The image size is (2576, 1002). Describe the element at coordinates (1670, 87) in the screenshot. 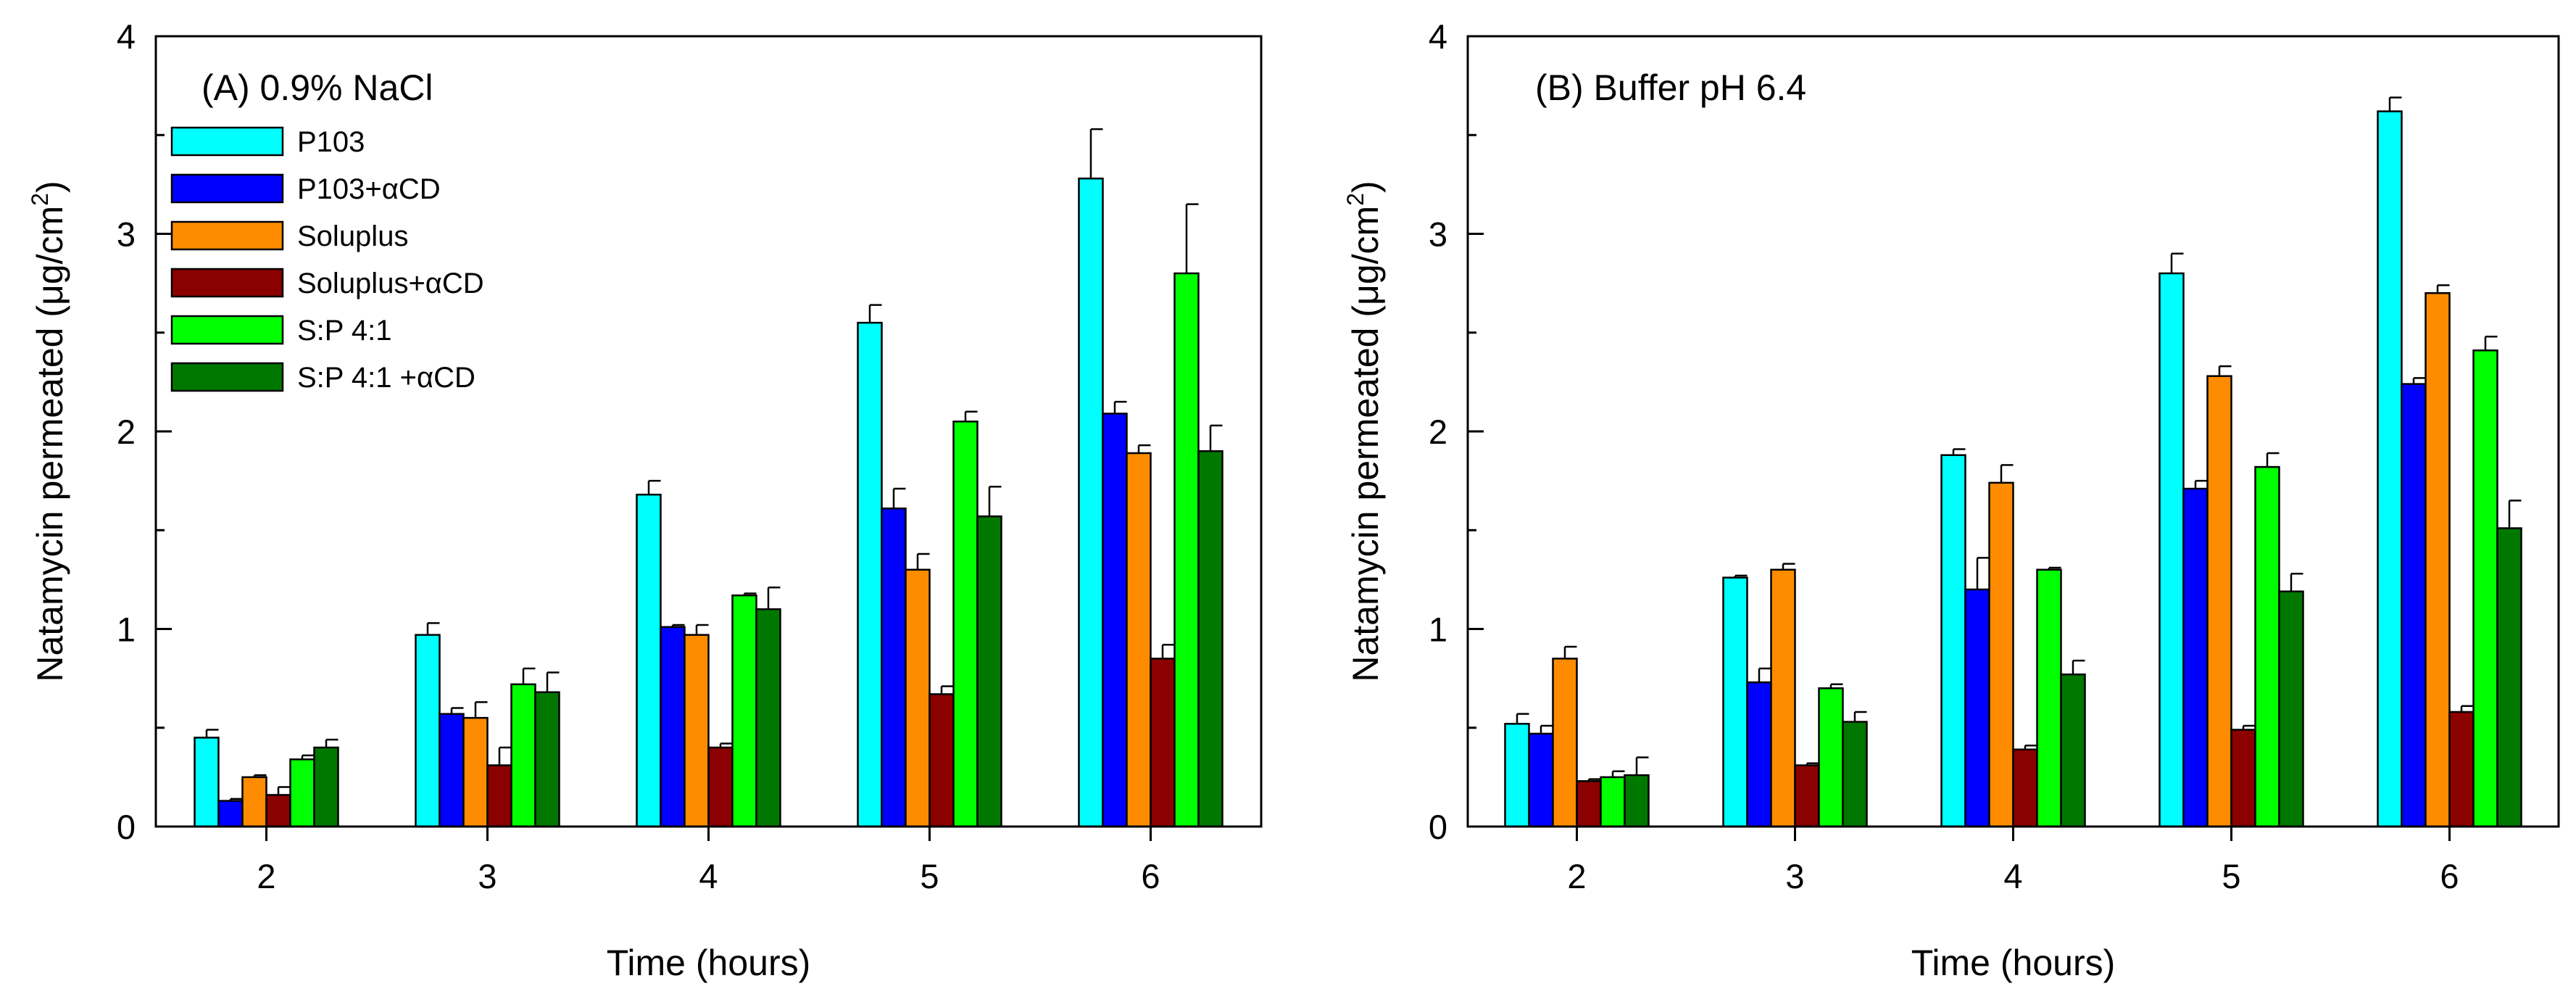

I see `panel-label: (B) Buffer pH 6.4` at that location.